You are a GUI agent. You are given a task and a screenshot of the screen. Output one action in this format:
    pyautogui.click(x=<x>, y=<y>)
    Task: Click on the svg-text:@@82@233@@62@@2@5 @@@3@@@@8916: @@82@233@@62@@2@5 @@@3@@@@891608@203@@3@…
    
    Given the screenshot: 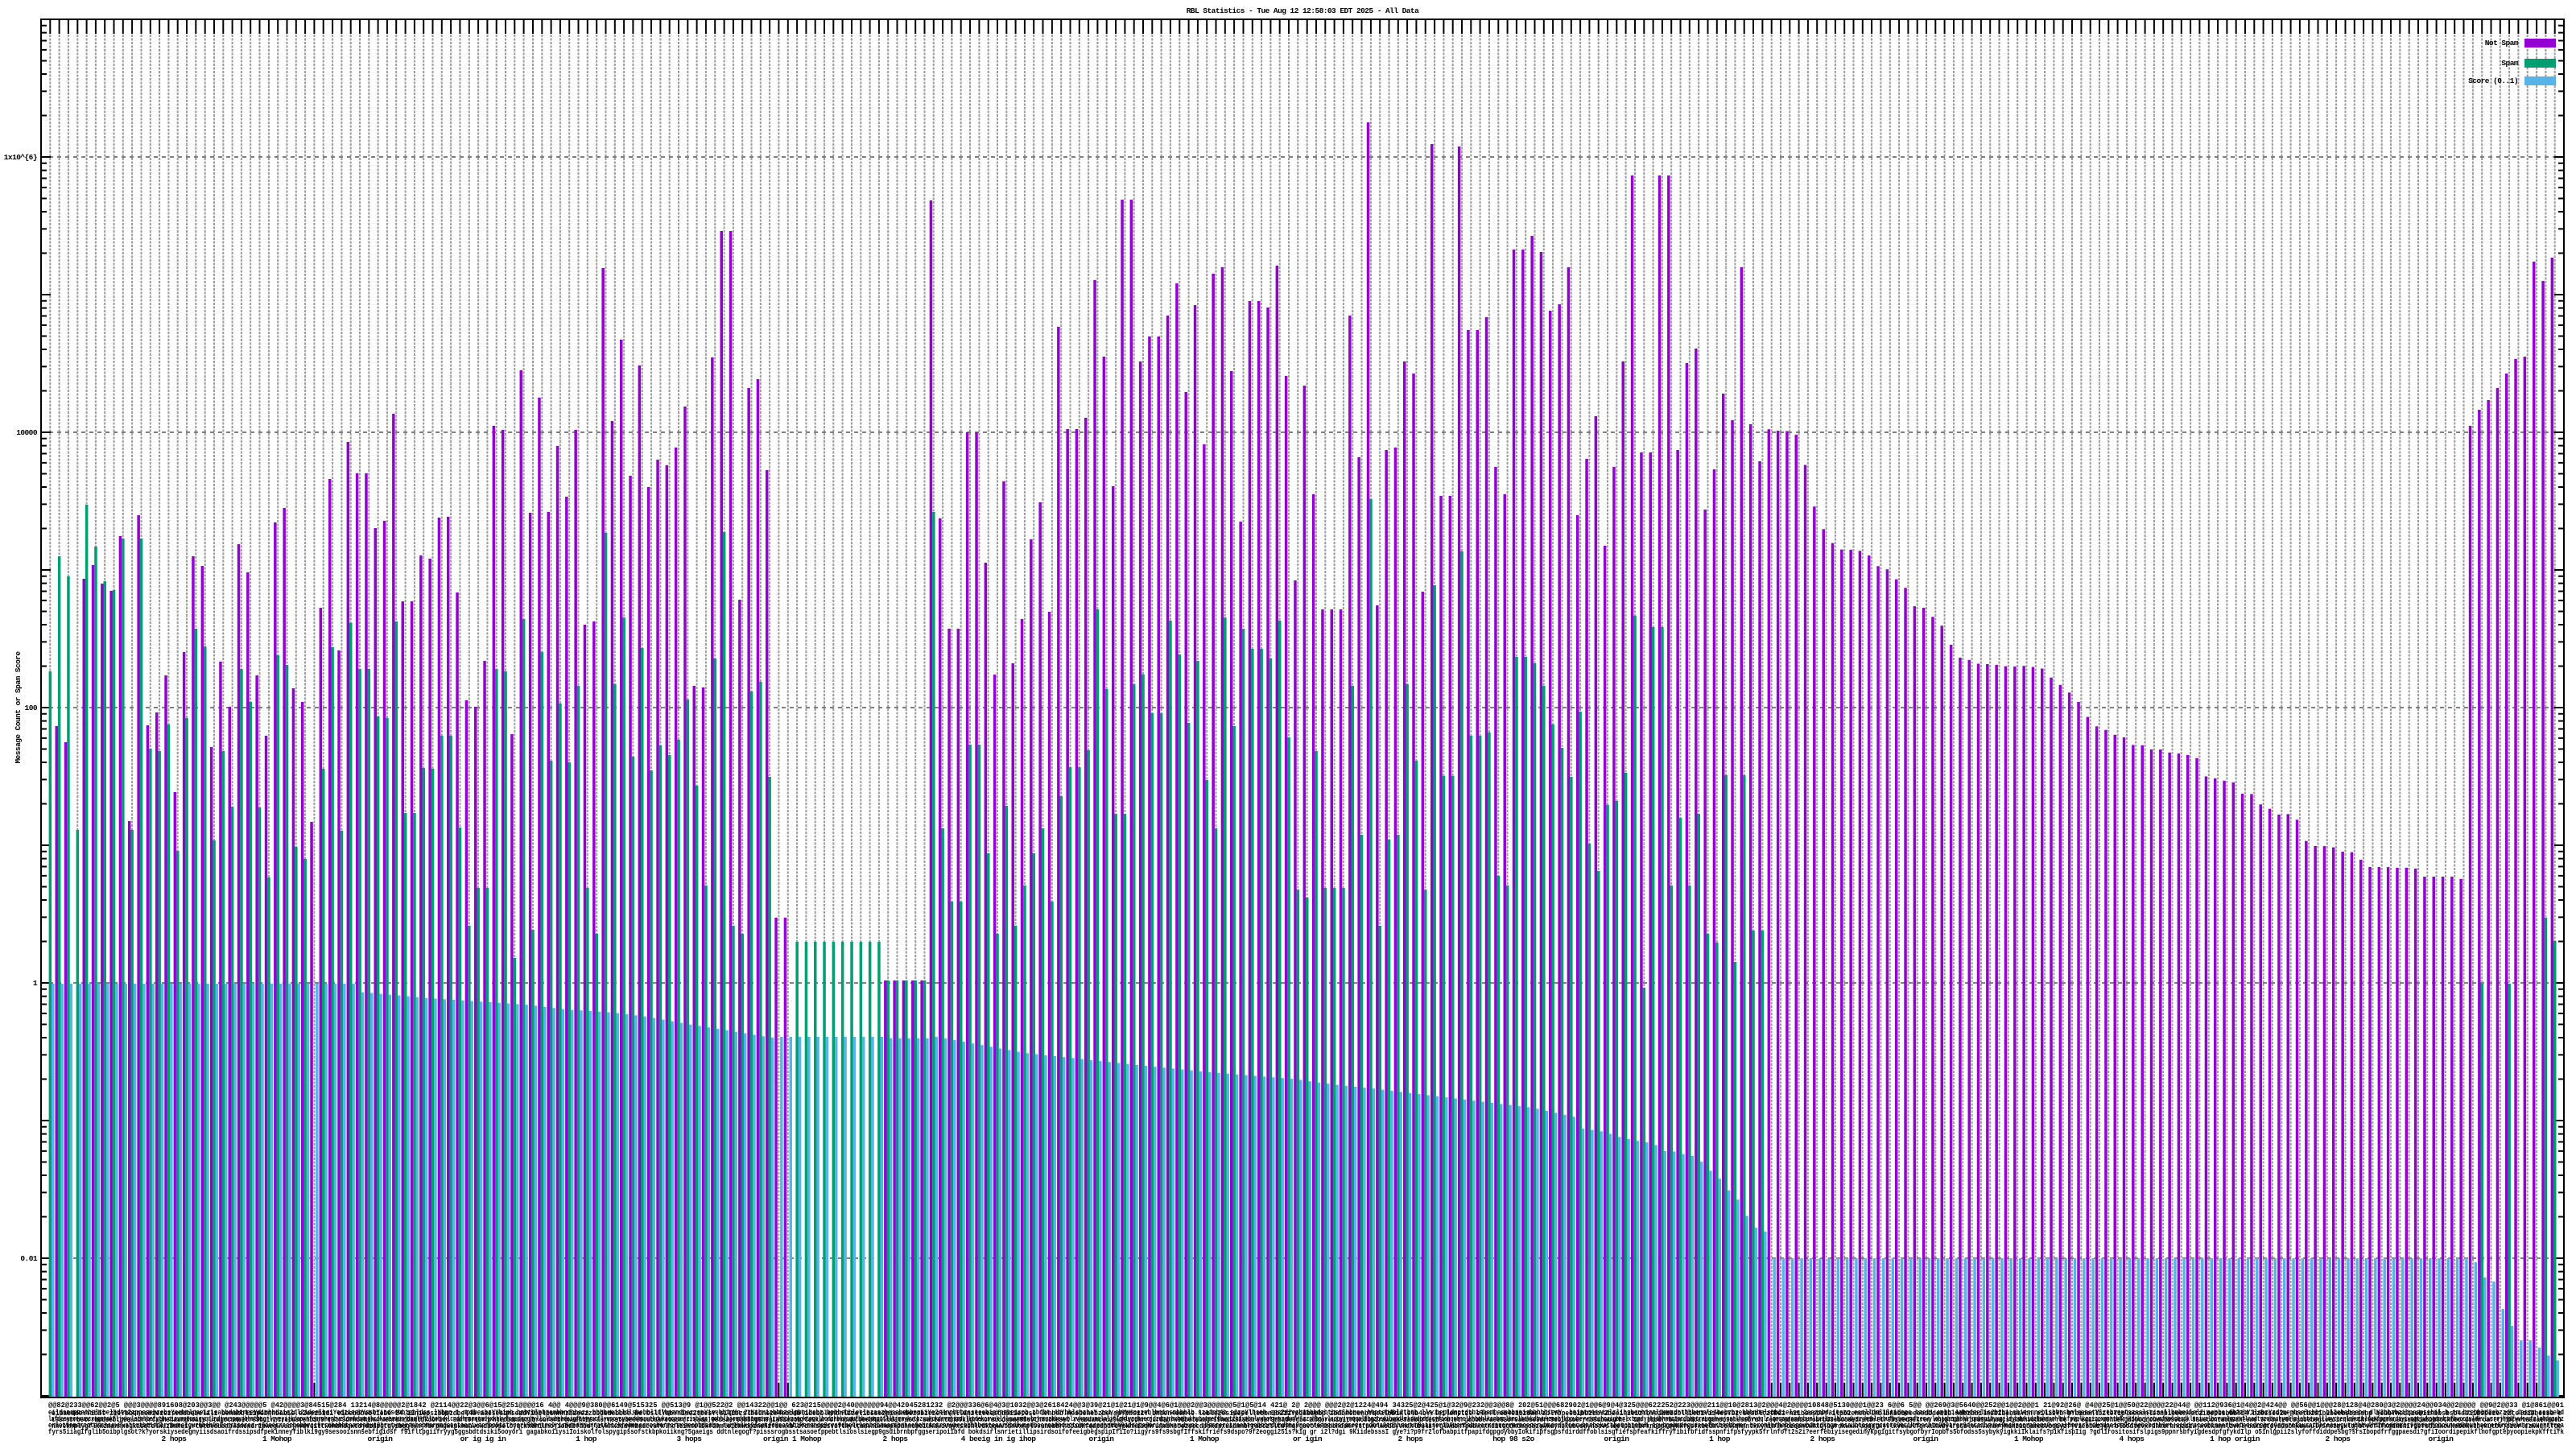 What is the action you would take?
    pyautogui.click(x=1306, y=1406)
    